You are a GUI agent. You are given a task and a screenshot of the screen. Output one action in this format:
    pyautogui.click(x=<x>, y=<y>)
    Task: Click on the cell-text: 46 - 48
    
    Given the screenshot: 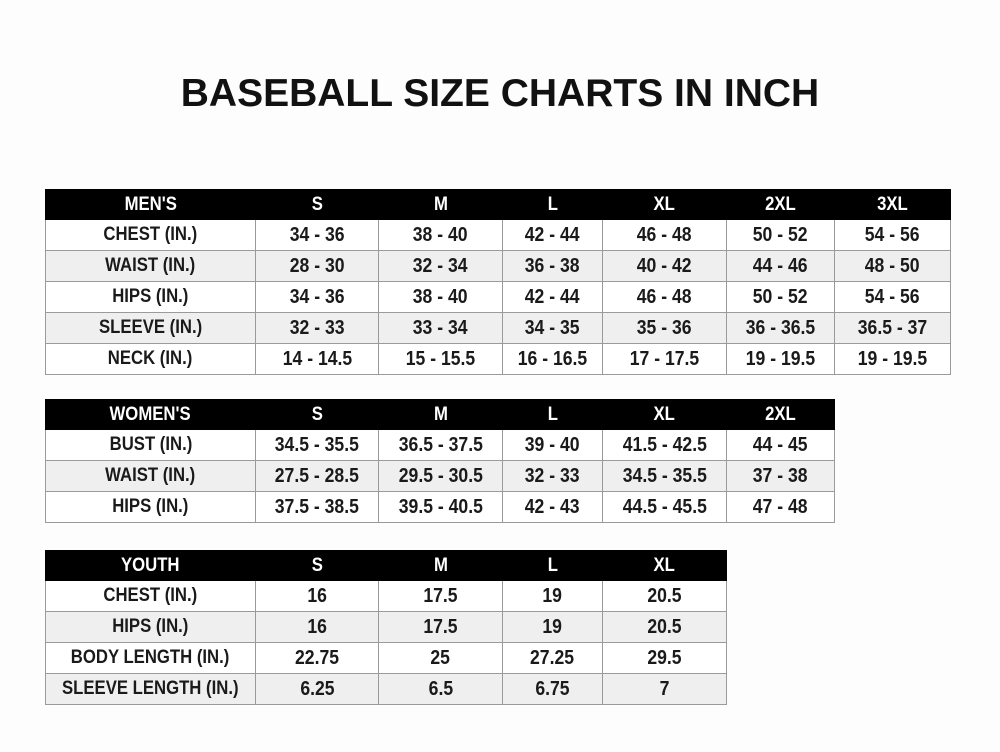 What is the action you would take?
    pyautogui.click(x=664, y=234)
    